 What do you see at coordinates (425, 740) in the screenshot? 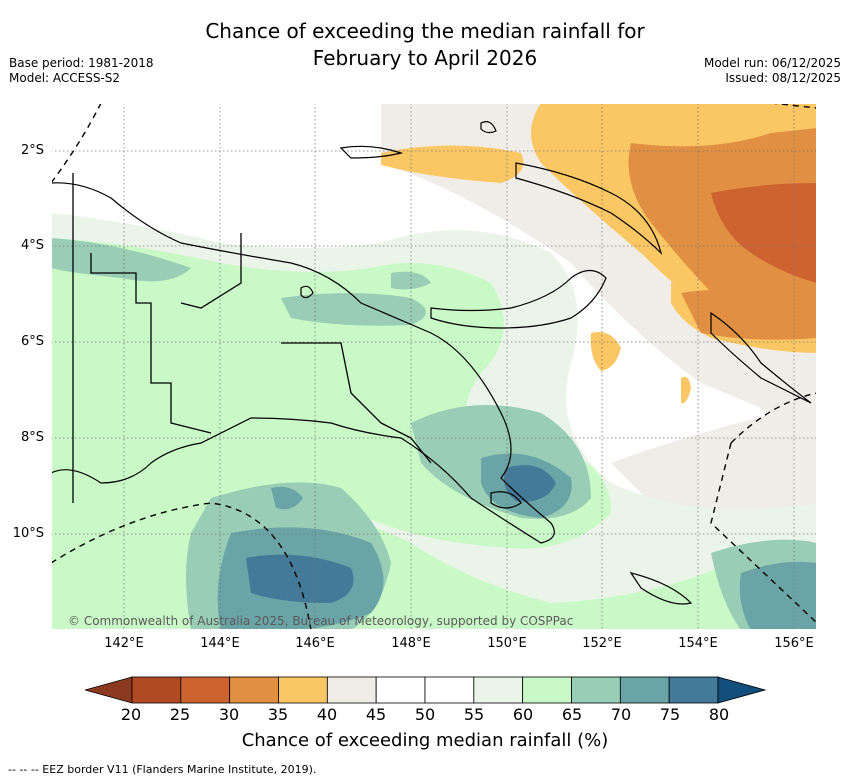
I see `colorbar-title: Chance of exceeding median rainfall (%)` at bounding box center [425, 740].